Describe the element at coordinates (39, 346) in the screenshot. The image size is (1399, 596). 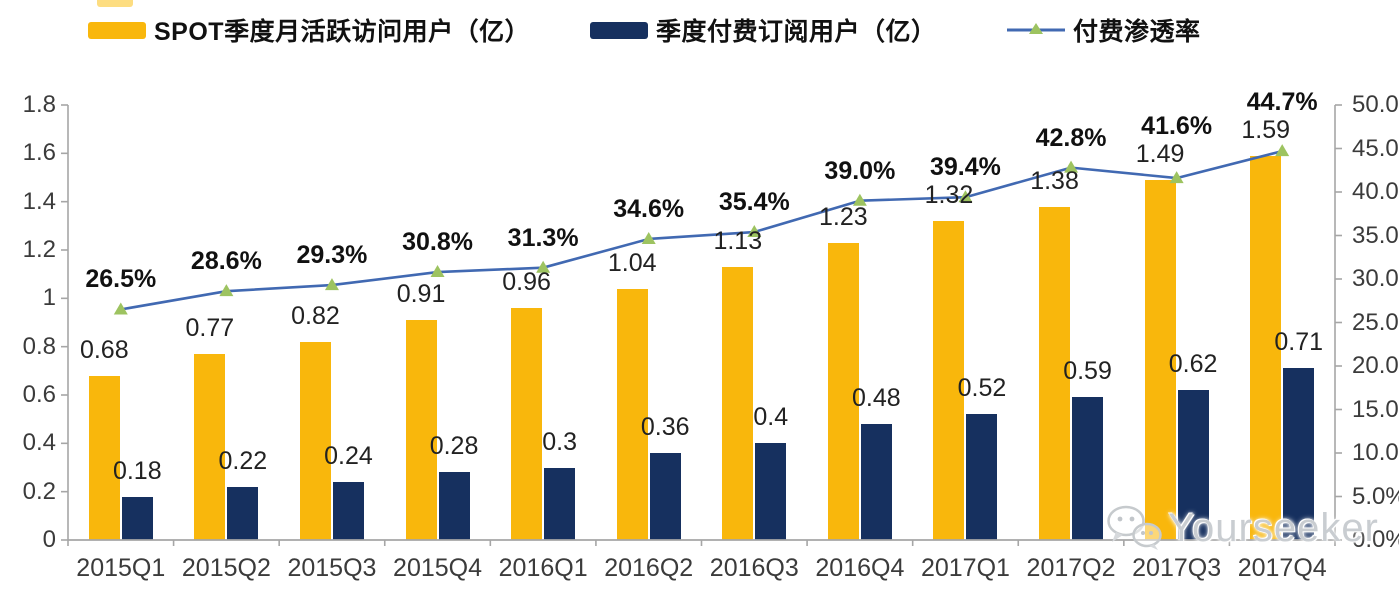
I see `left-axis-tick-0.8: 0.8` at that location.